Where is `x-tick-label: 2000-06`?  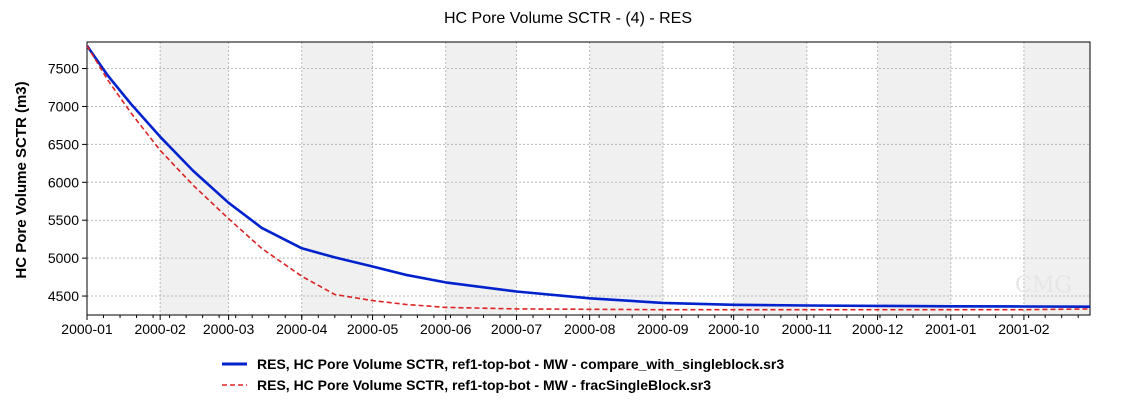 x-tick-label: 2000-06 is located at coordinates (446, 329).